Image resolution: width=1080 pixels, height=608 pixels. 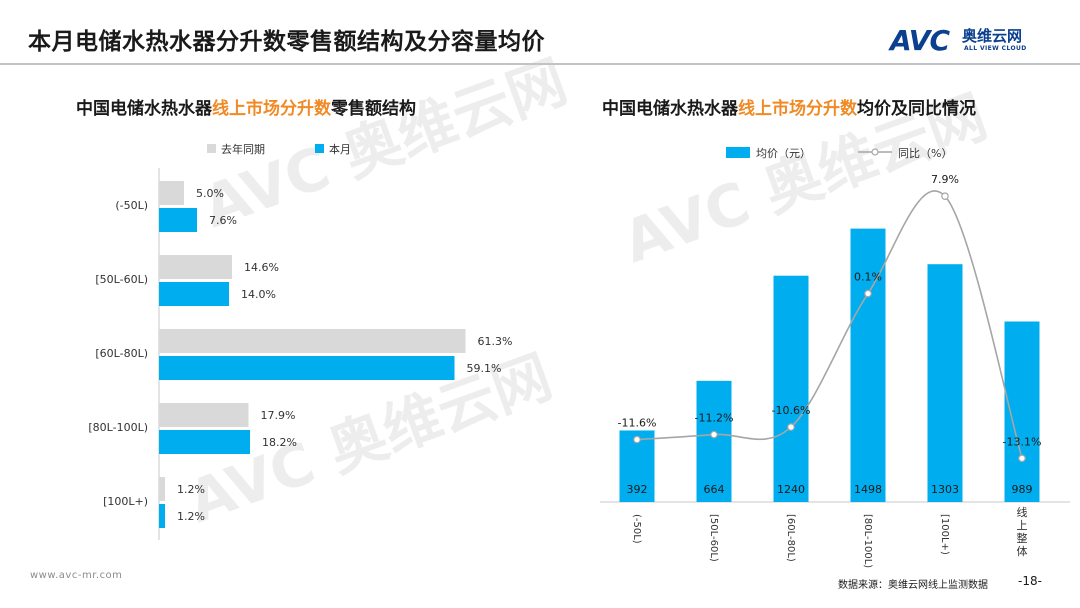 I want to click on yoy-label: -11.2%, so click(x=714, y=418).